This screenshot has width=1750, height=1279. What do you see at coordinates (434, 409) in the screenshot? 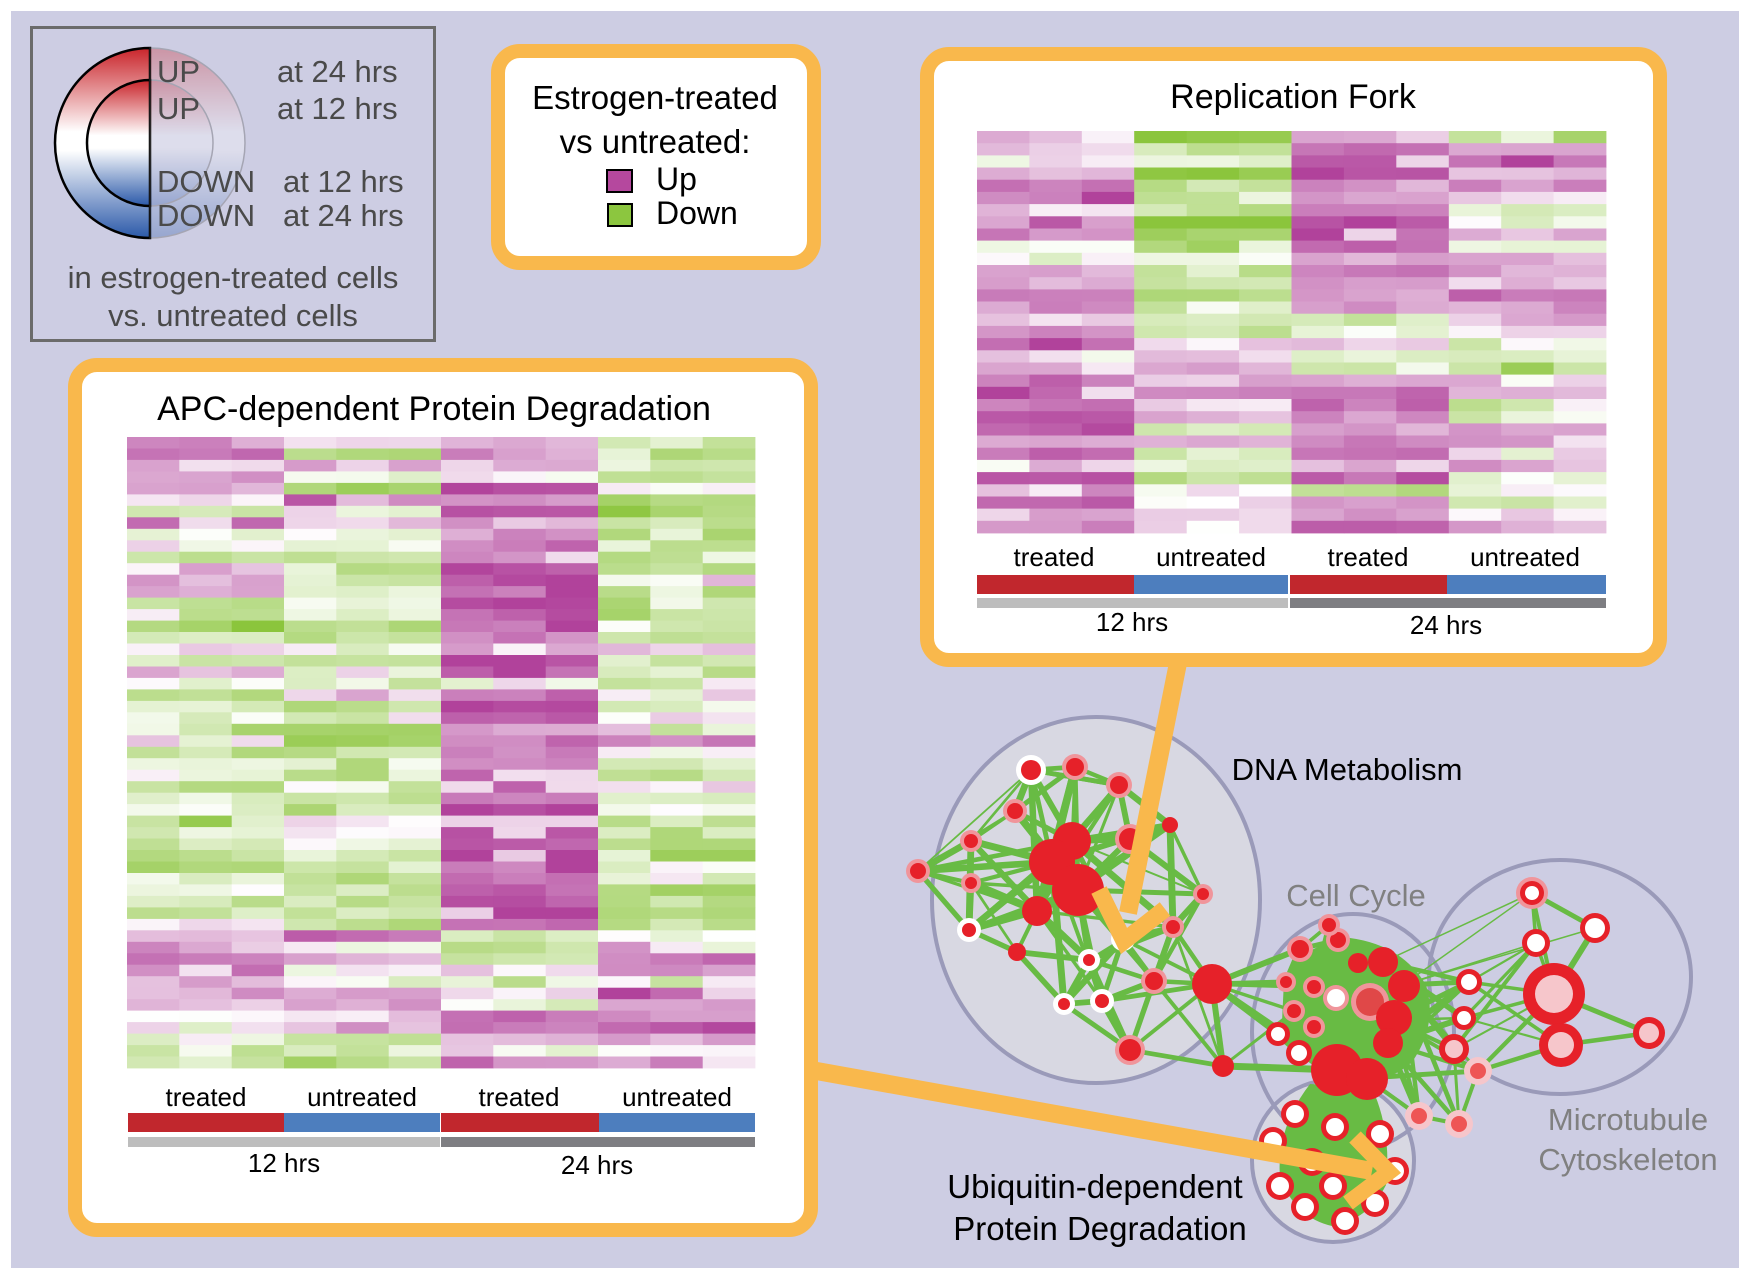
I see `svg-text:APC-dependent Protein Degradat: APC-dependent Protein Degradation` at bounding box center [434, 409].